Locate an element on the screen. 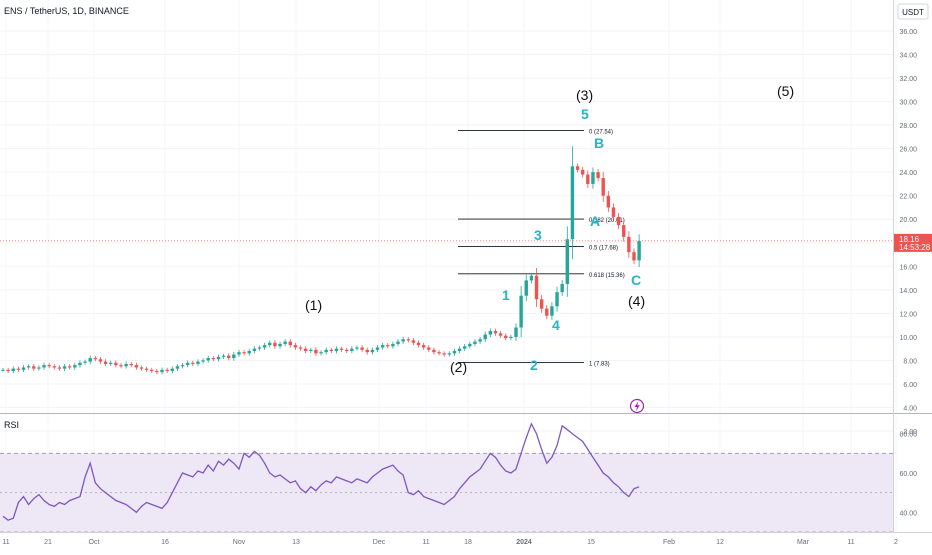 The height and width of the screenshot is (555, 932). price-tick: 24.00 is located at coordinates (908, 173).